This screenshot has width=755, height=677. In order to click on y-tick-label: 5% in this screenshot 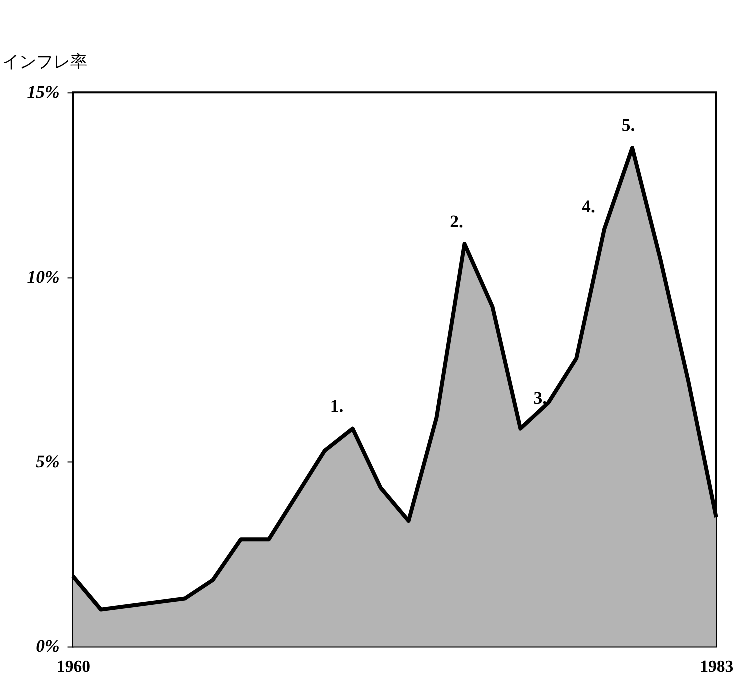, I will do `click(48, 462)`.